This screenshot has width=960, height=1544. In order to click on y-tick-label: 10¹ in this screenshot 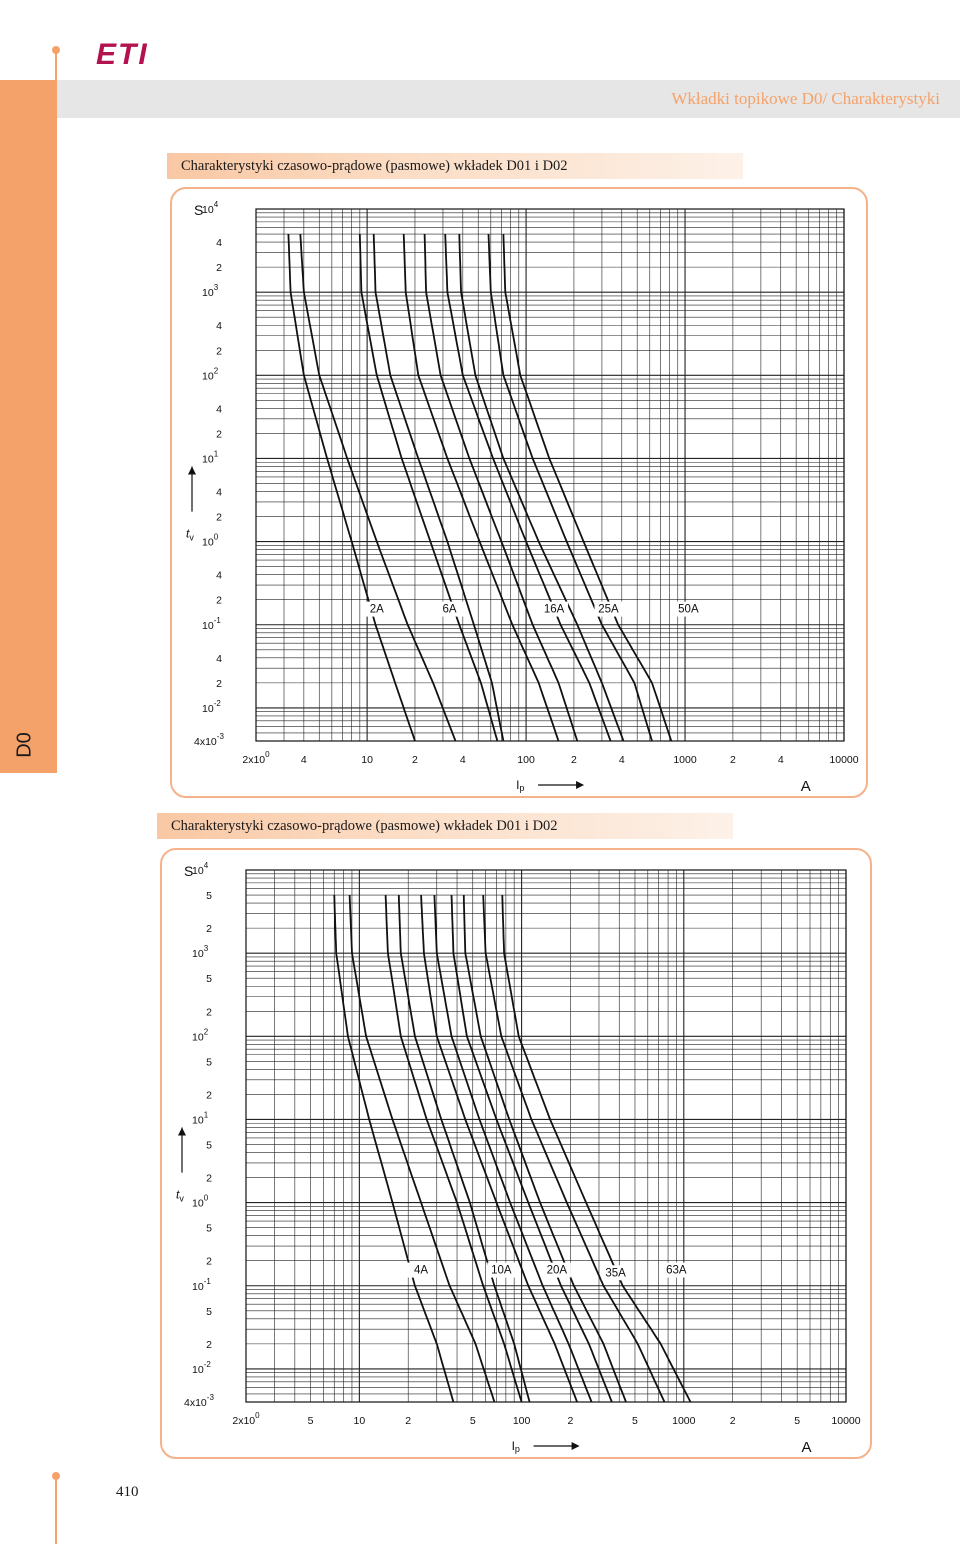, I will do `click(200, 1118)`.